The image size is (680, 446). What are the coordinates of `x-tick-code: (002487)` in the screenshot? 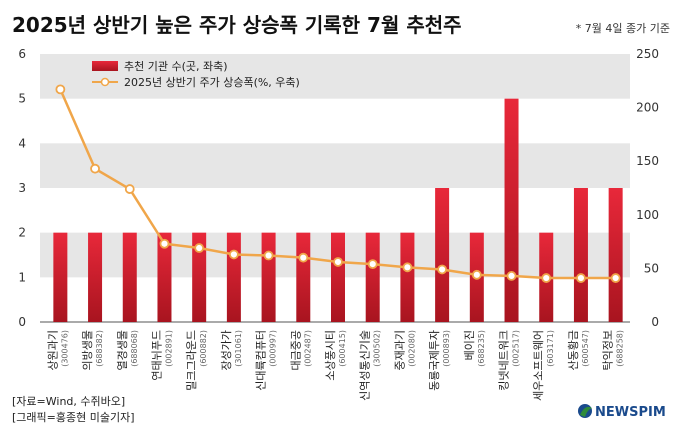 It's located at (307, 348).